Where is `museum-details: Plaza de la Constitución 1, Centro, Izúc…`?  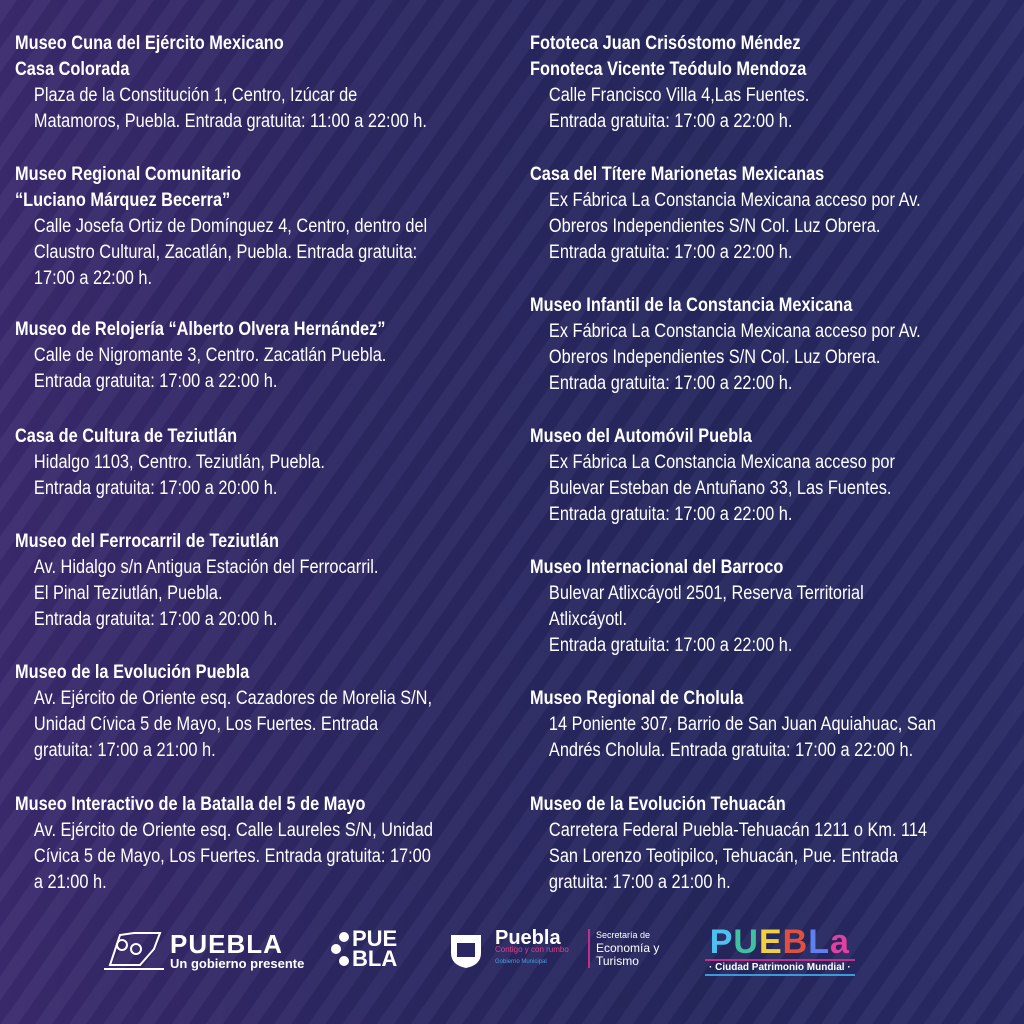
museum-details: Plaza de la Constitución 1, Centro, Izúc… is located at coordinates (195, 95).